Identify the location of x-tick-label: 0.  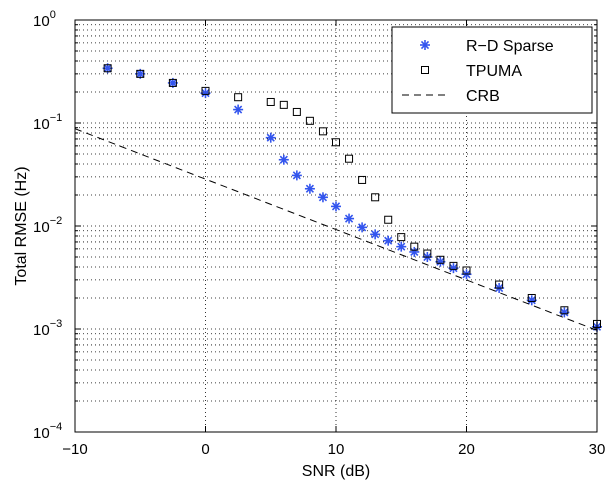
(205, 449).